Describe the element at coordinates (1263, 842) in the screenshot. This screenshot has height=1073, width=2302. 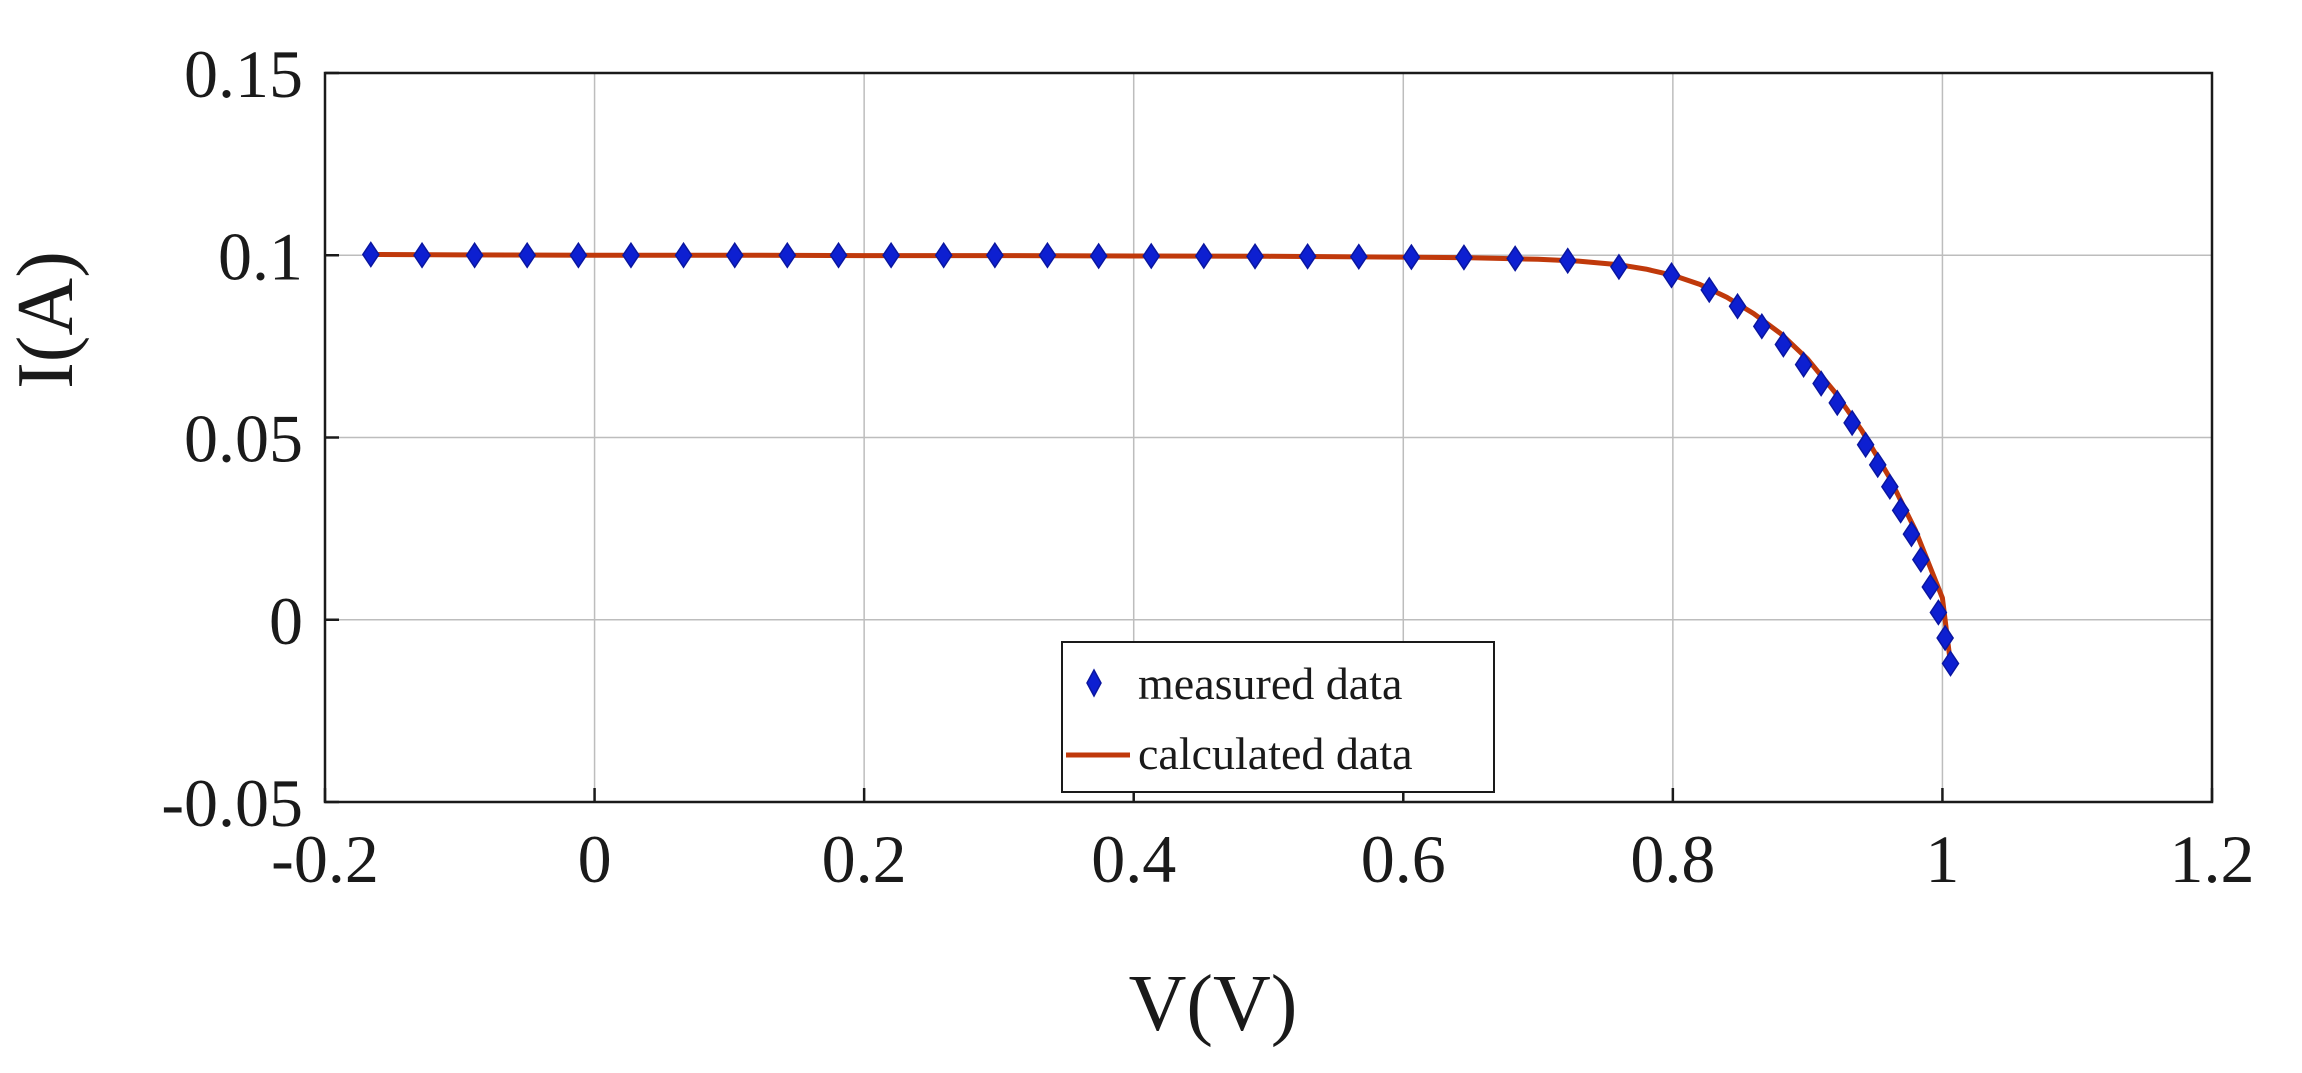
I see `x-axis-ticks: -0.2 0 0.2 0.4 0.6 0.8 1 1.2` at that location.